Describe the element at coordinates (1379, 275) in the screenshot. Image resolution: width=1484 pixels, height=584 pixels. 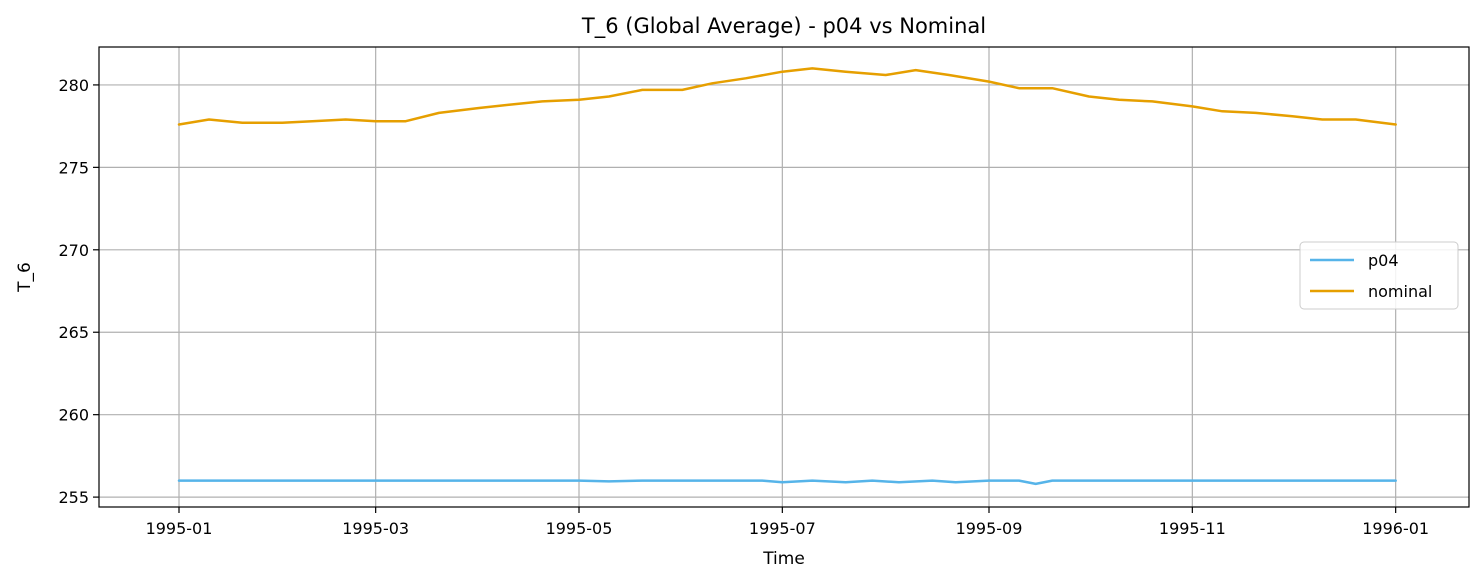
I see `legend: p04 nominal` at that location.